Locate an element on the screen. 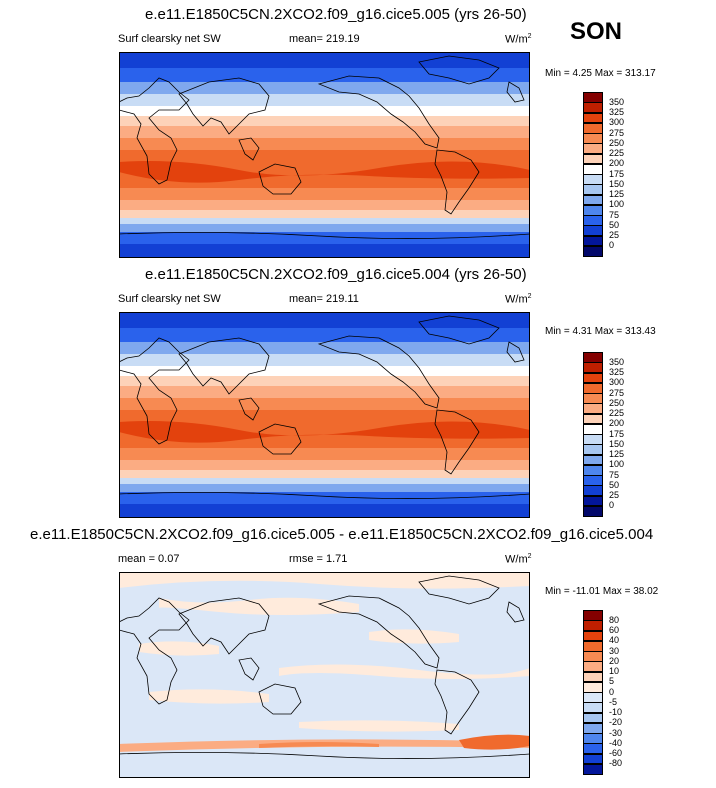  panel-3-colorbar-label: -60 is located at coordinates (616, 753).